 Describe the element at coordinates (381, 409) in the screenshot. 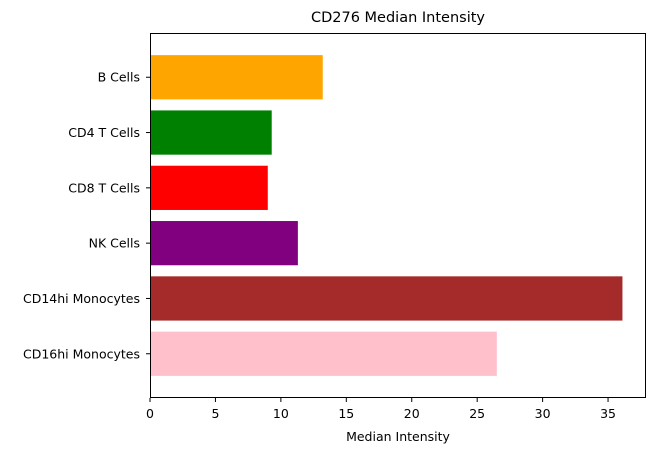

I see `x-axis-ticks: 0 5 10 15 20 25 30 35` at that location.